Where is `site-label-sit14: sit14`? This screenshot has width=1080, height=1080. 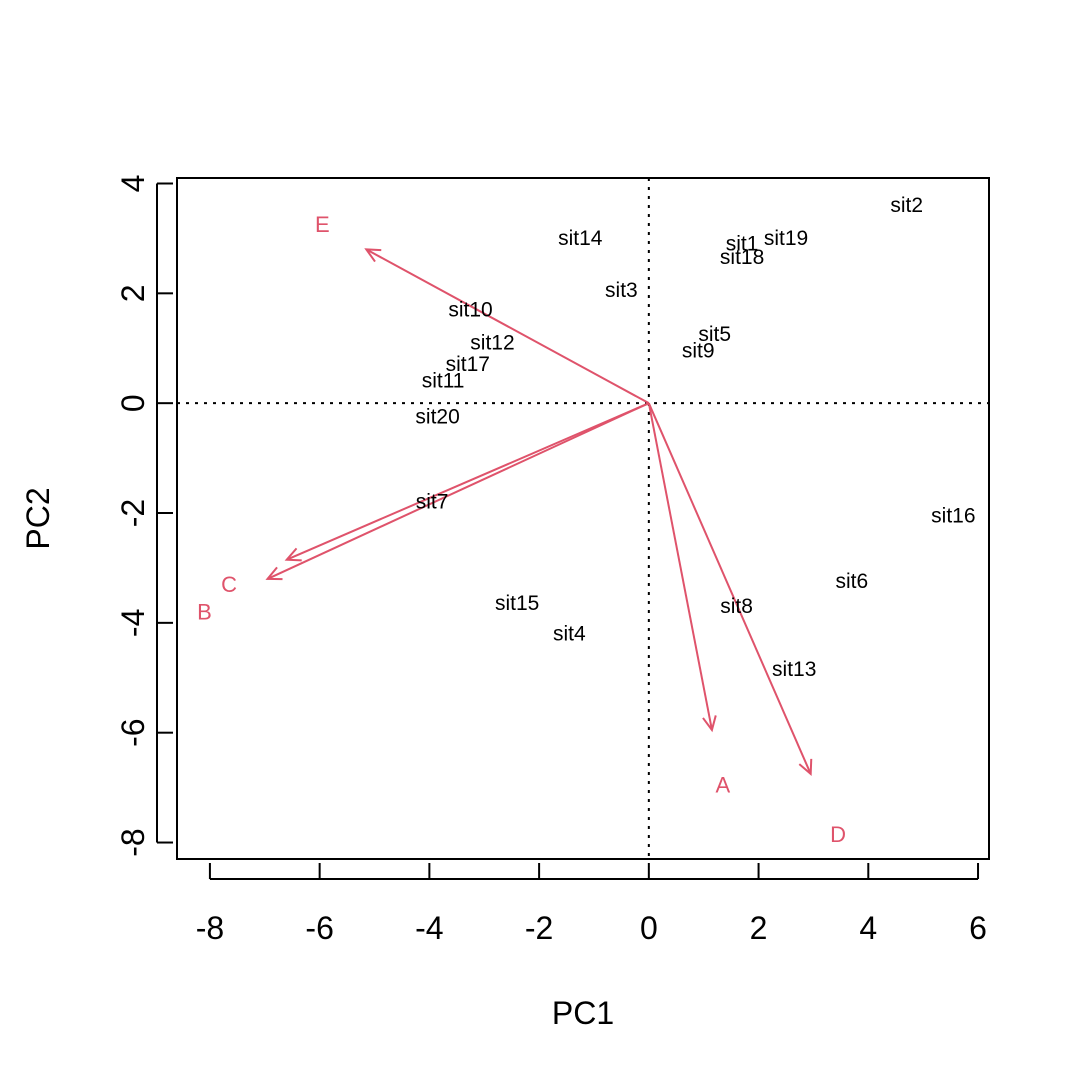 site-label-sit14: sit14 is located at coordinates (580, 238).